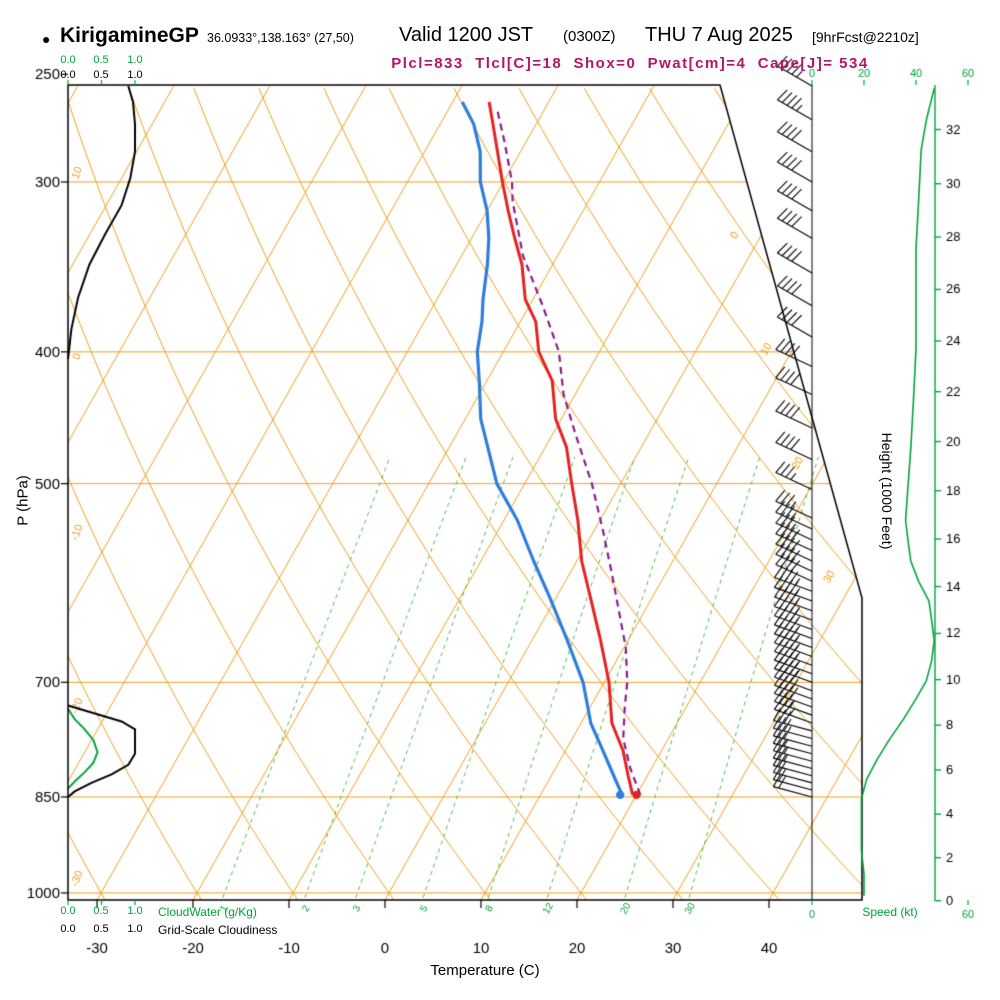 Image resolution: width=1000 pixels, height=1000 pixels. I want to click on valid-time: Valid 1200 JST, so click(466, 35).